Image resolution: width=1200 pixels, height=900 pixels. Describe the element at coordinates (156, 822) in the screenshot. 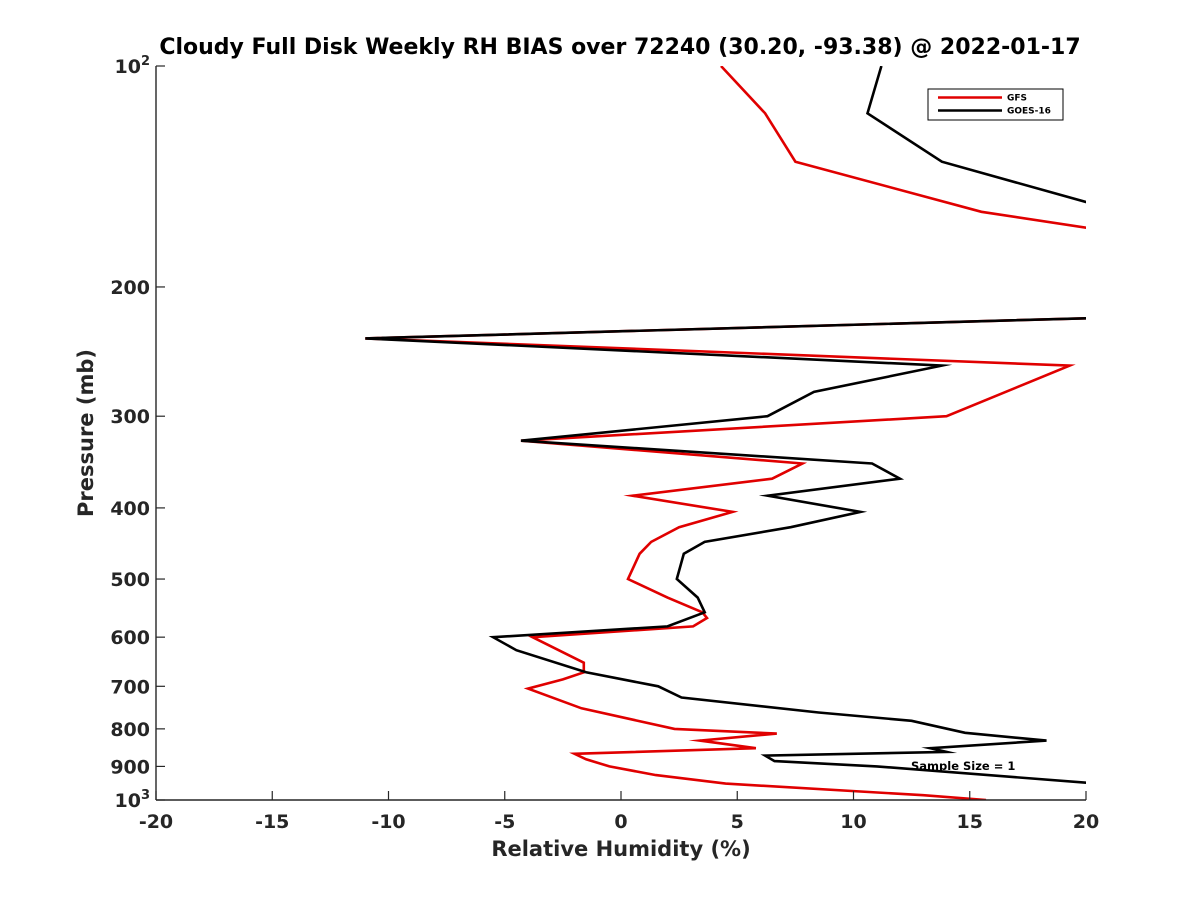

I see `x-tick-label: -20` at that location.